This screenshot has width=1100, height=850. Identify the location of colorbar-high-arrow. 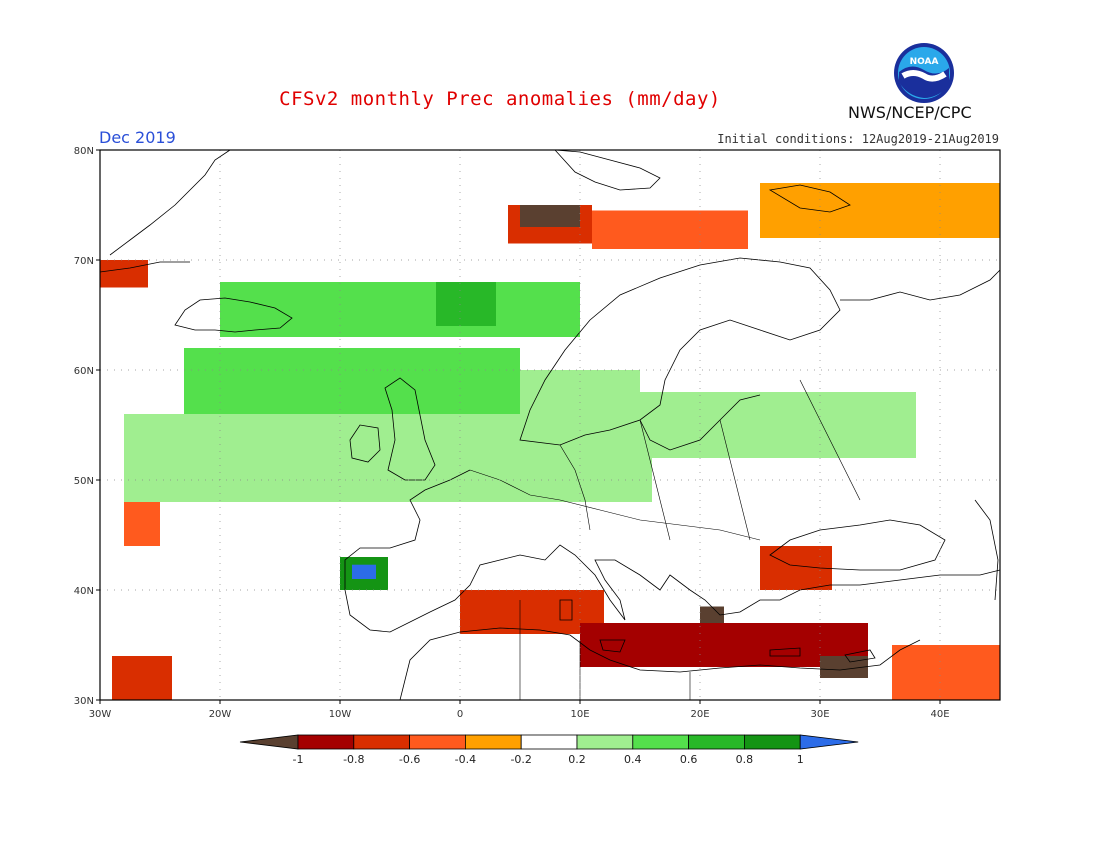
(829, 742).